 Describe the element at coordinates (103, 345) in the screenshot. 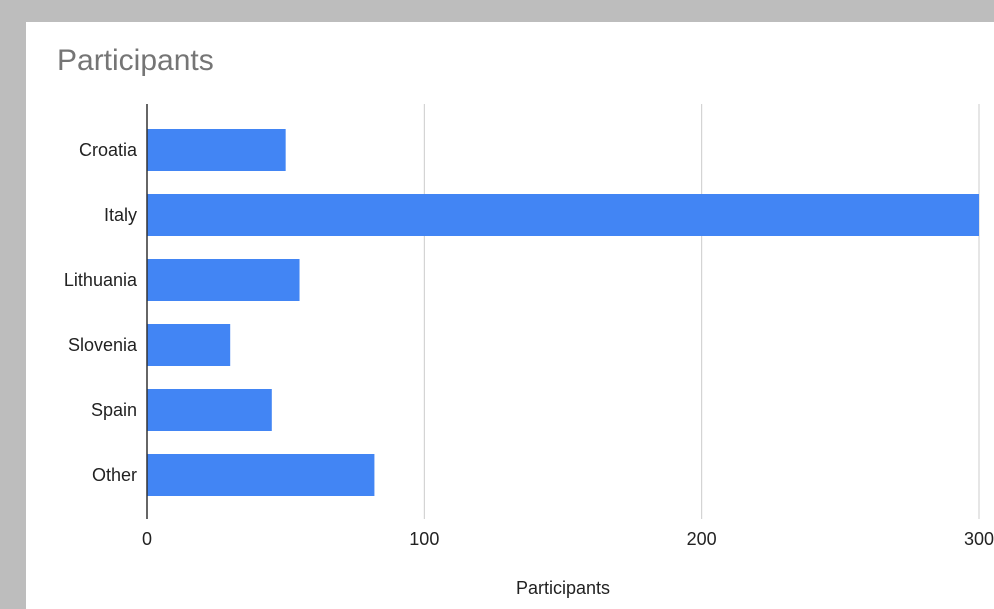

I see `y-tick-label-slovenia: Slovenia` at that location.